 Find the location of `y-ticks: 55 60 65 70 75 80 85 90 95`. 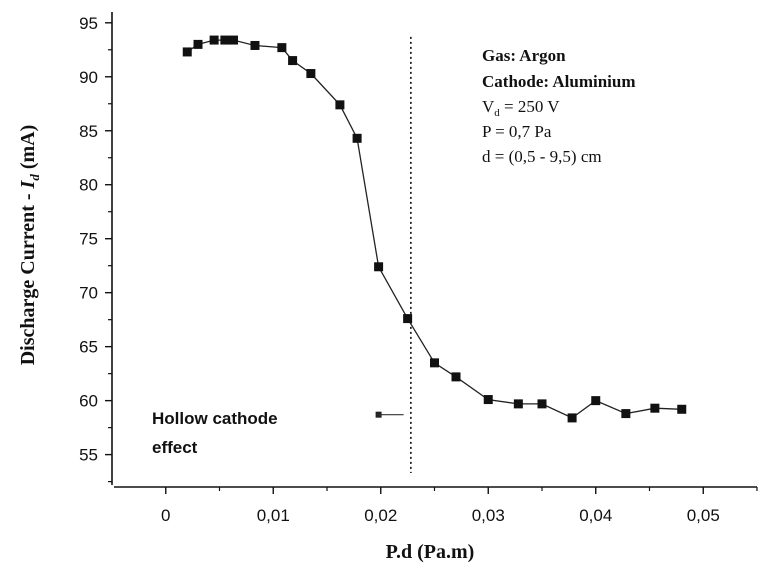

y-ticks: 55 60 65 70 75 80 85 90 95 is located at coordinates (95, 248).